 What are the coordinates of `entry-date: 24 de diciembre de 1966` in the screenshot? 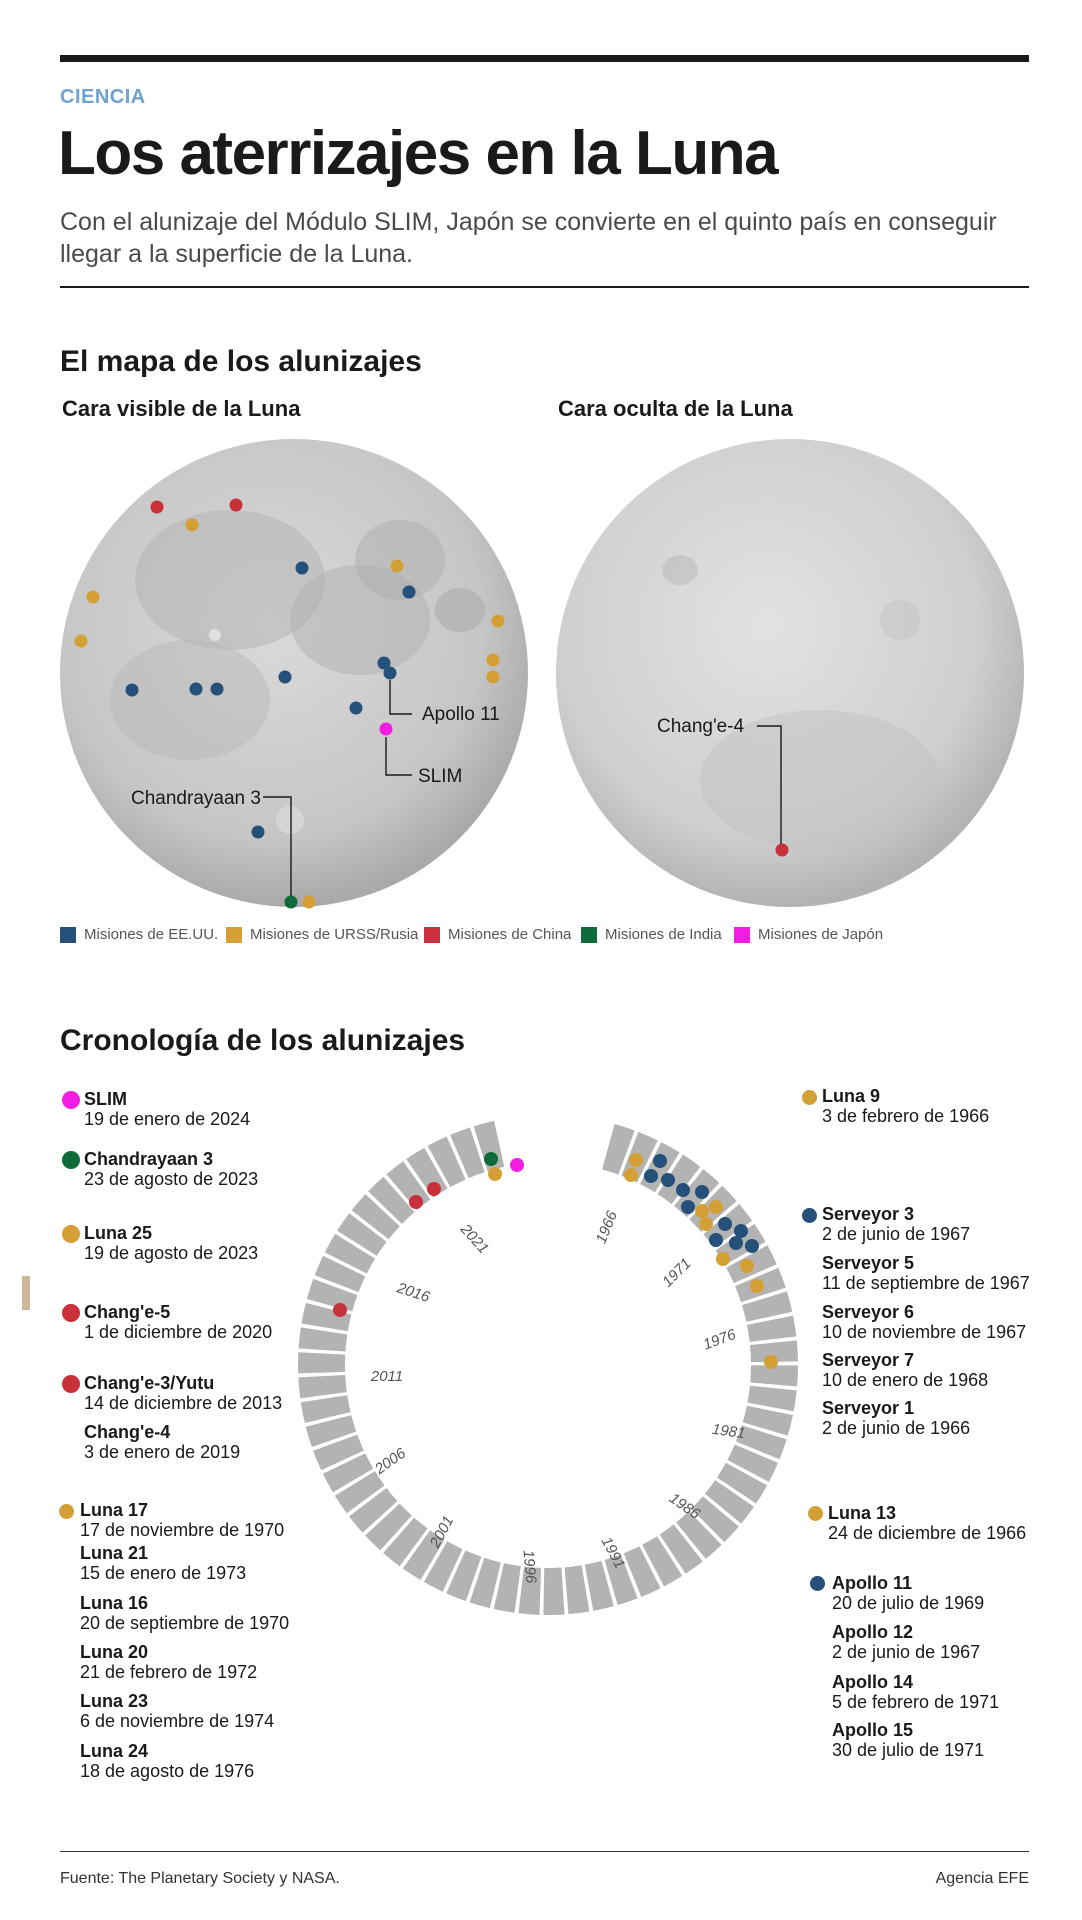 It's located at (927, 1533).